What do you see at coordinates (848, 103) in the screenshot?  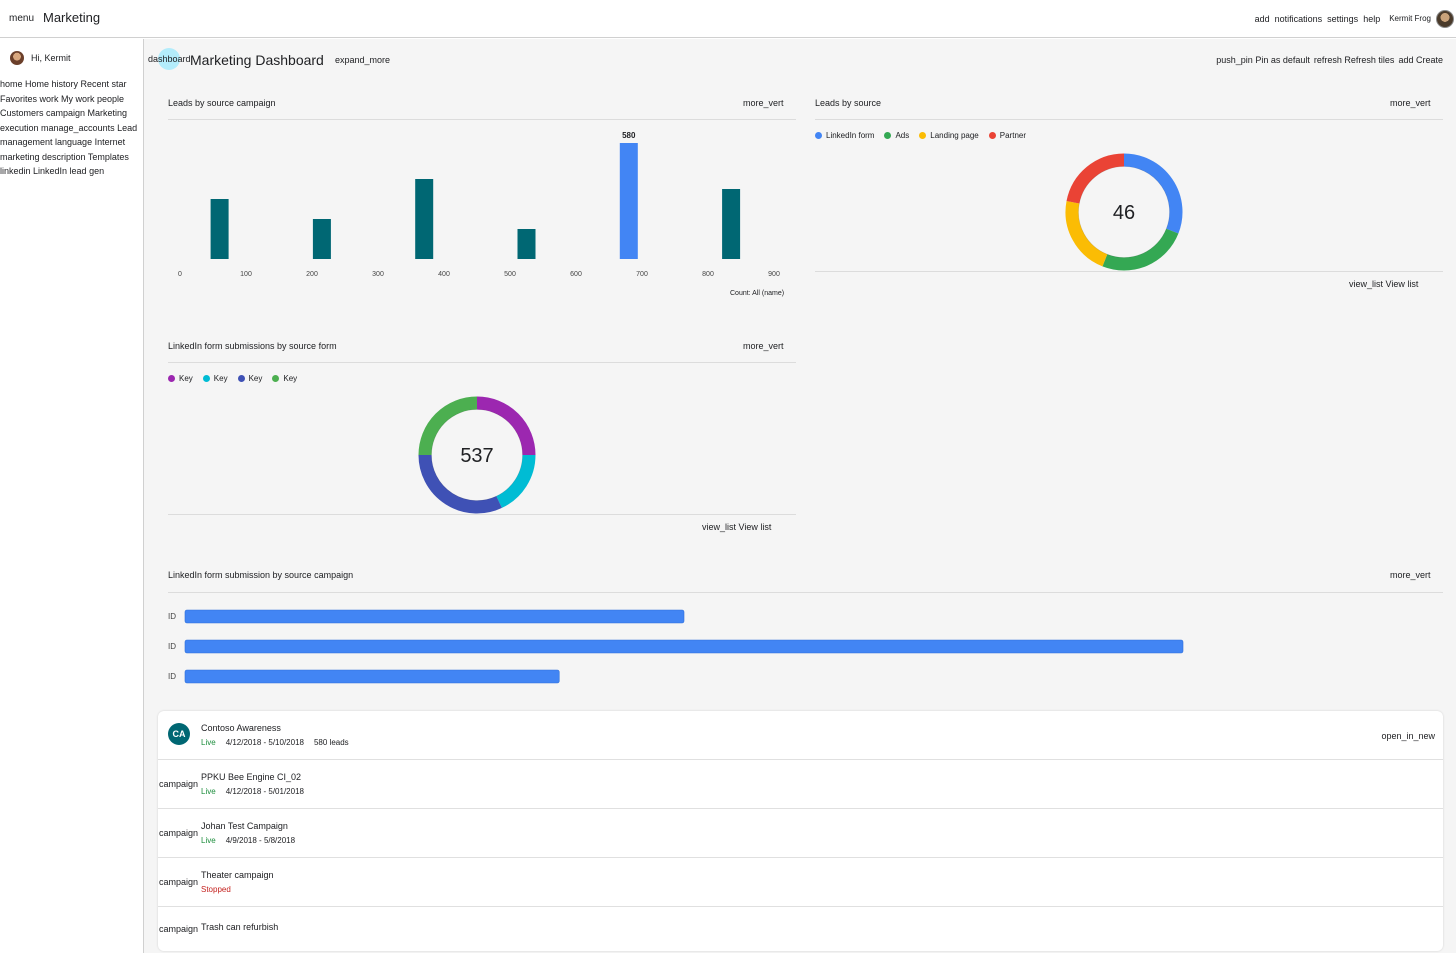 I see `card-title-leads-by-source: Leads by source` at bounding box center [848, 103].